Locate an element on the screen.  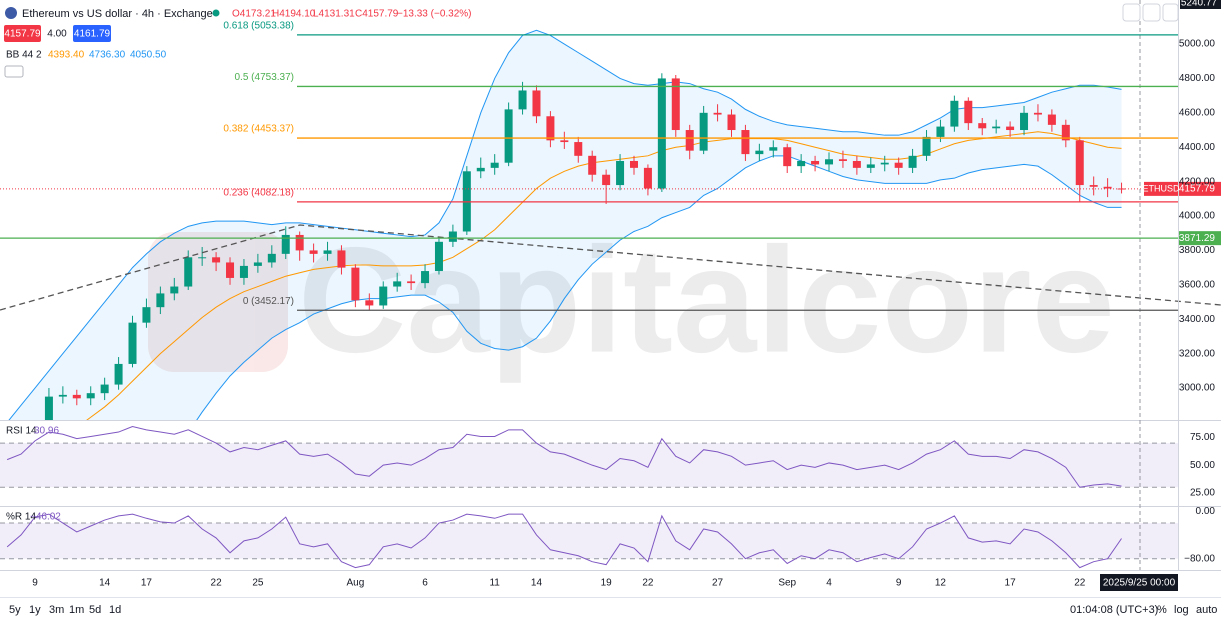
collapse-button is located at coordinates (14, 71).